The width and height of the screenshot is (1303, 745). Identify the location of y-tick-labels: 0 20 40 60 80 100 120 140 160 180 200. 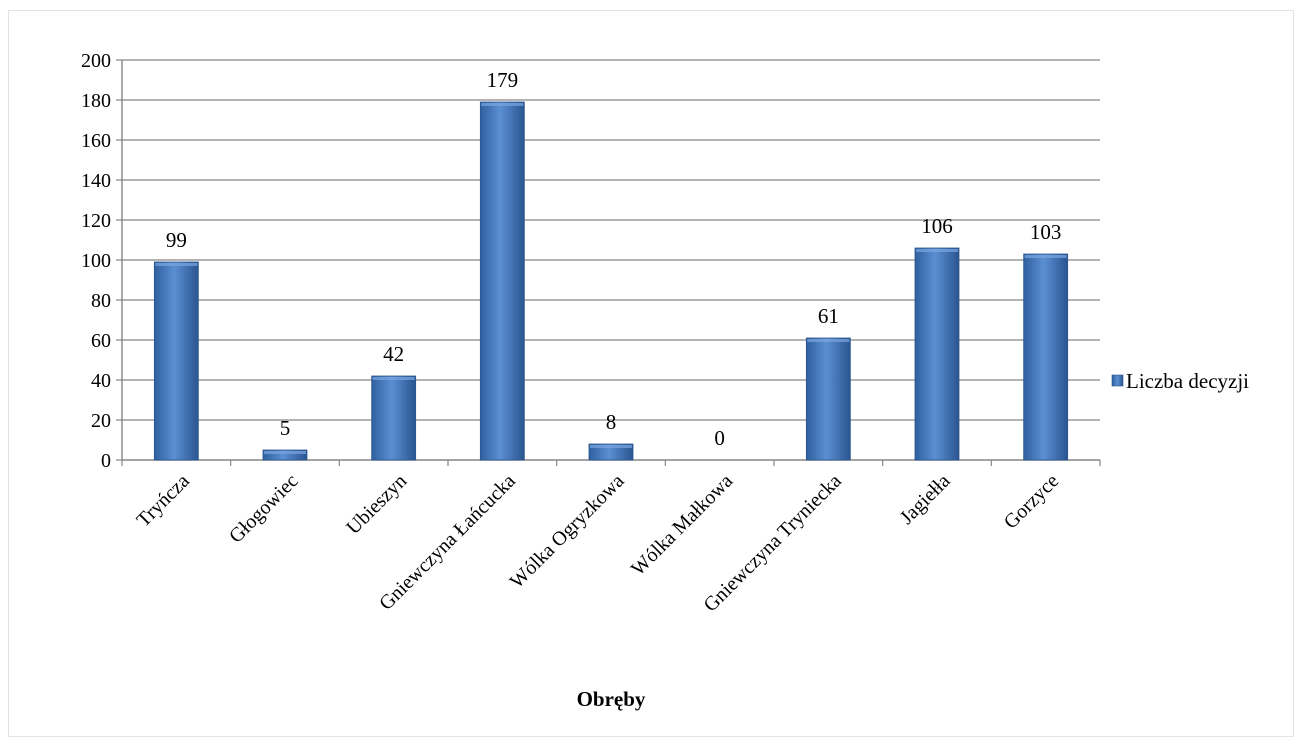
(96, 261).